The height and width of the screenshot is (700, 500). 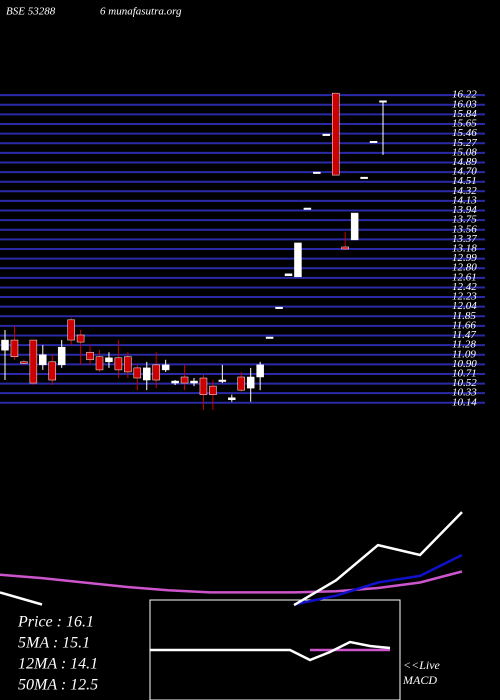 I want to click on info-line: 50MA : 12.5, so click(x=58, y=685).